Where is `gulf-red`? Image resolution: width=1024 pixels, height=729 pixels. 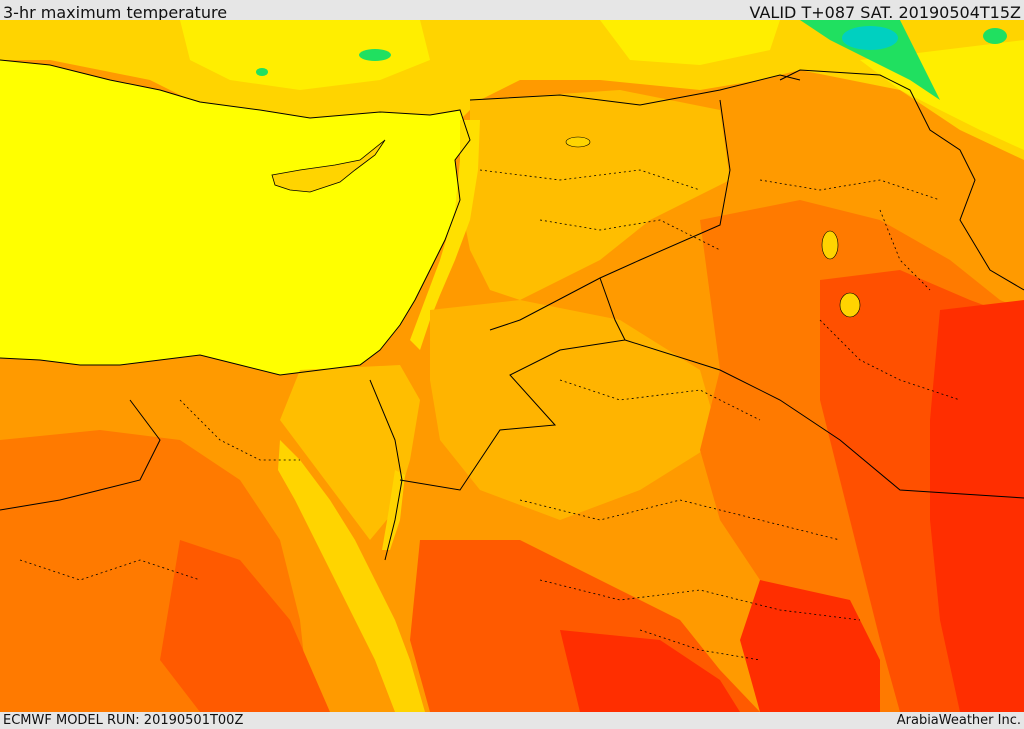
gulf-red is located at coordinates (977, 506).